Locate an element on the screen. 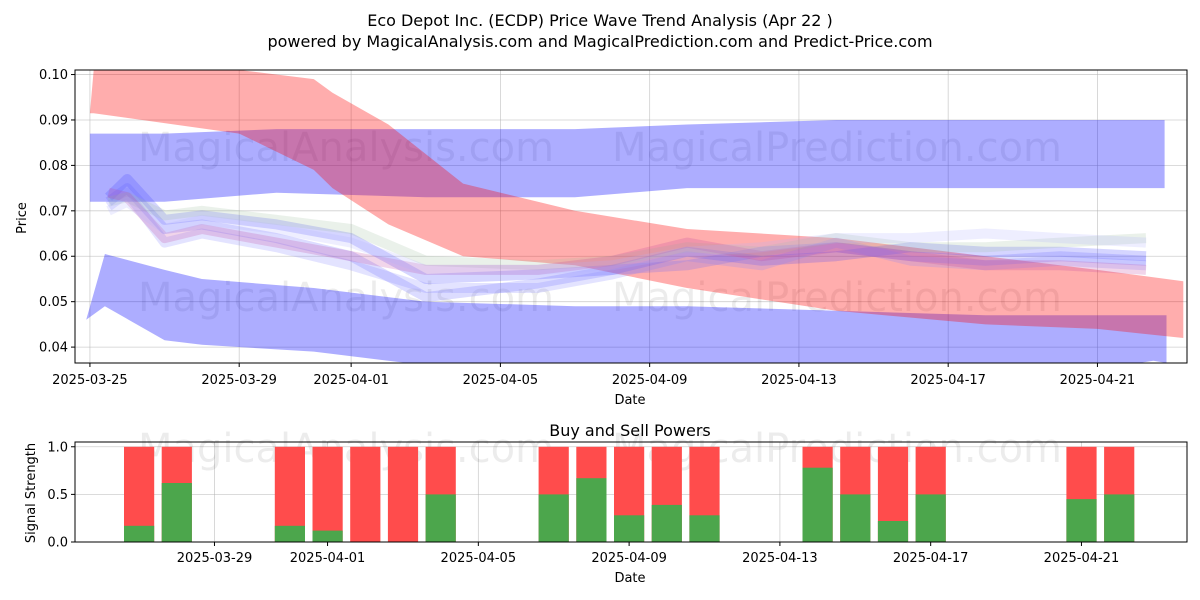  top-x-label: Date is located at coordinates (629, 400).